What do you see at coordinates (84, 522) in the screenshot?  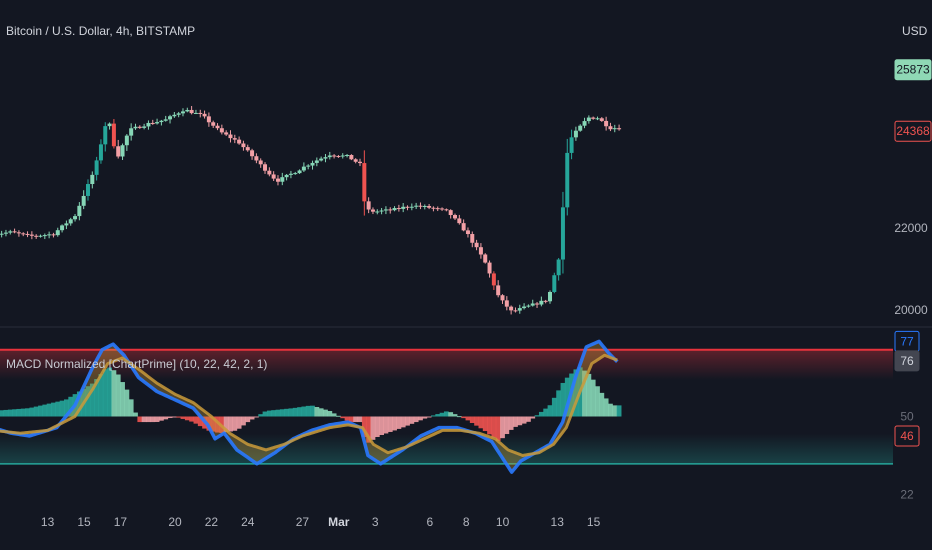 I see `time-tick-label: 15` at bounding box center [84, 522].